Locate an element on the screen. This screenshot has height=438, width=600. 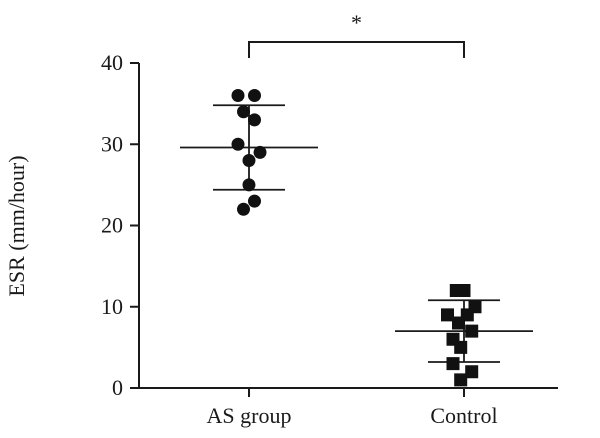
y-tick-label: 30 is located at coordinates (112, 143).